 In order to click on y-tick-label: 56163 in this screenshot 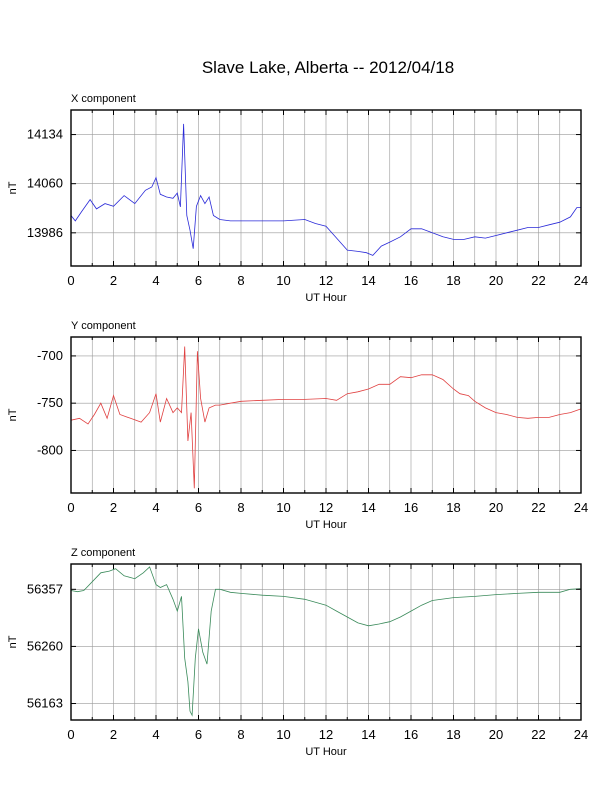, I will do `click(45, 703)`.